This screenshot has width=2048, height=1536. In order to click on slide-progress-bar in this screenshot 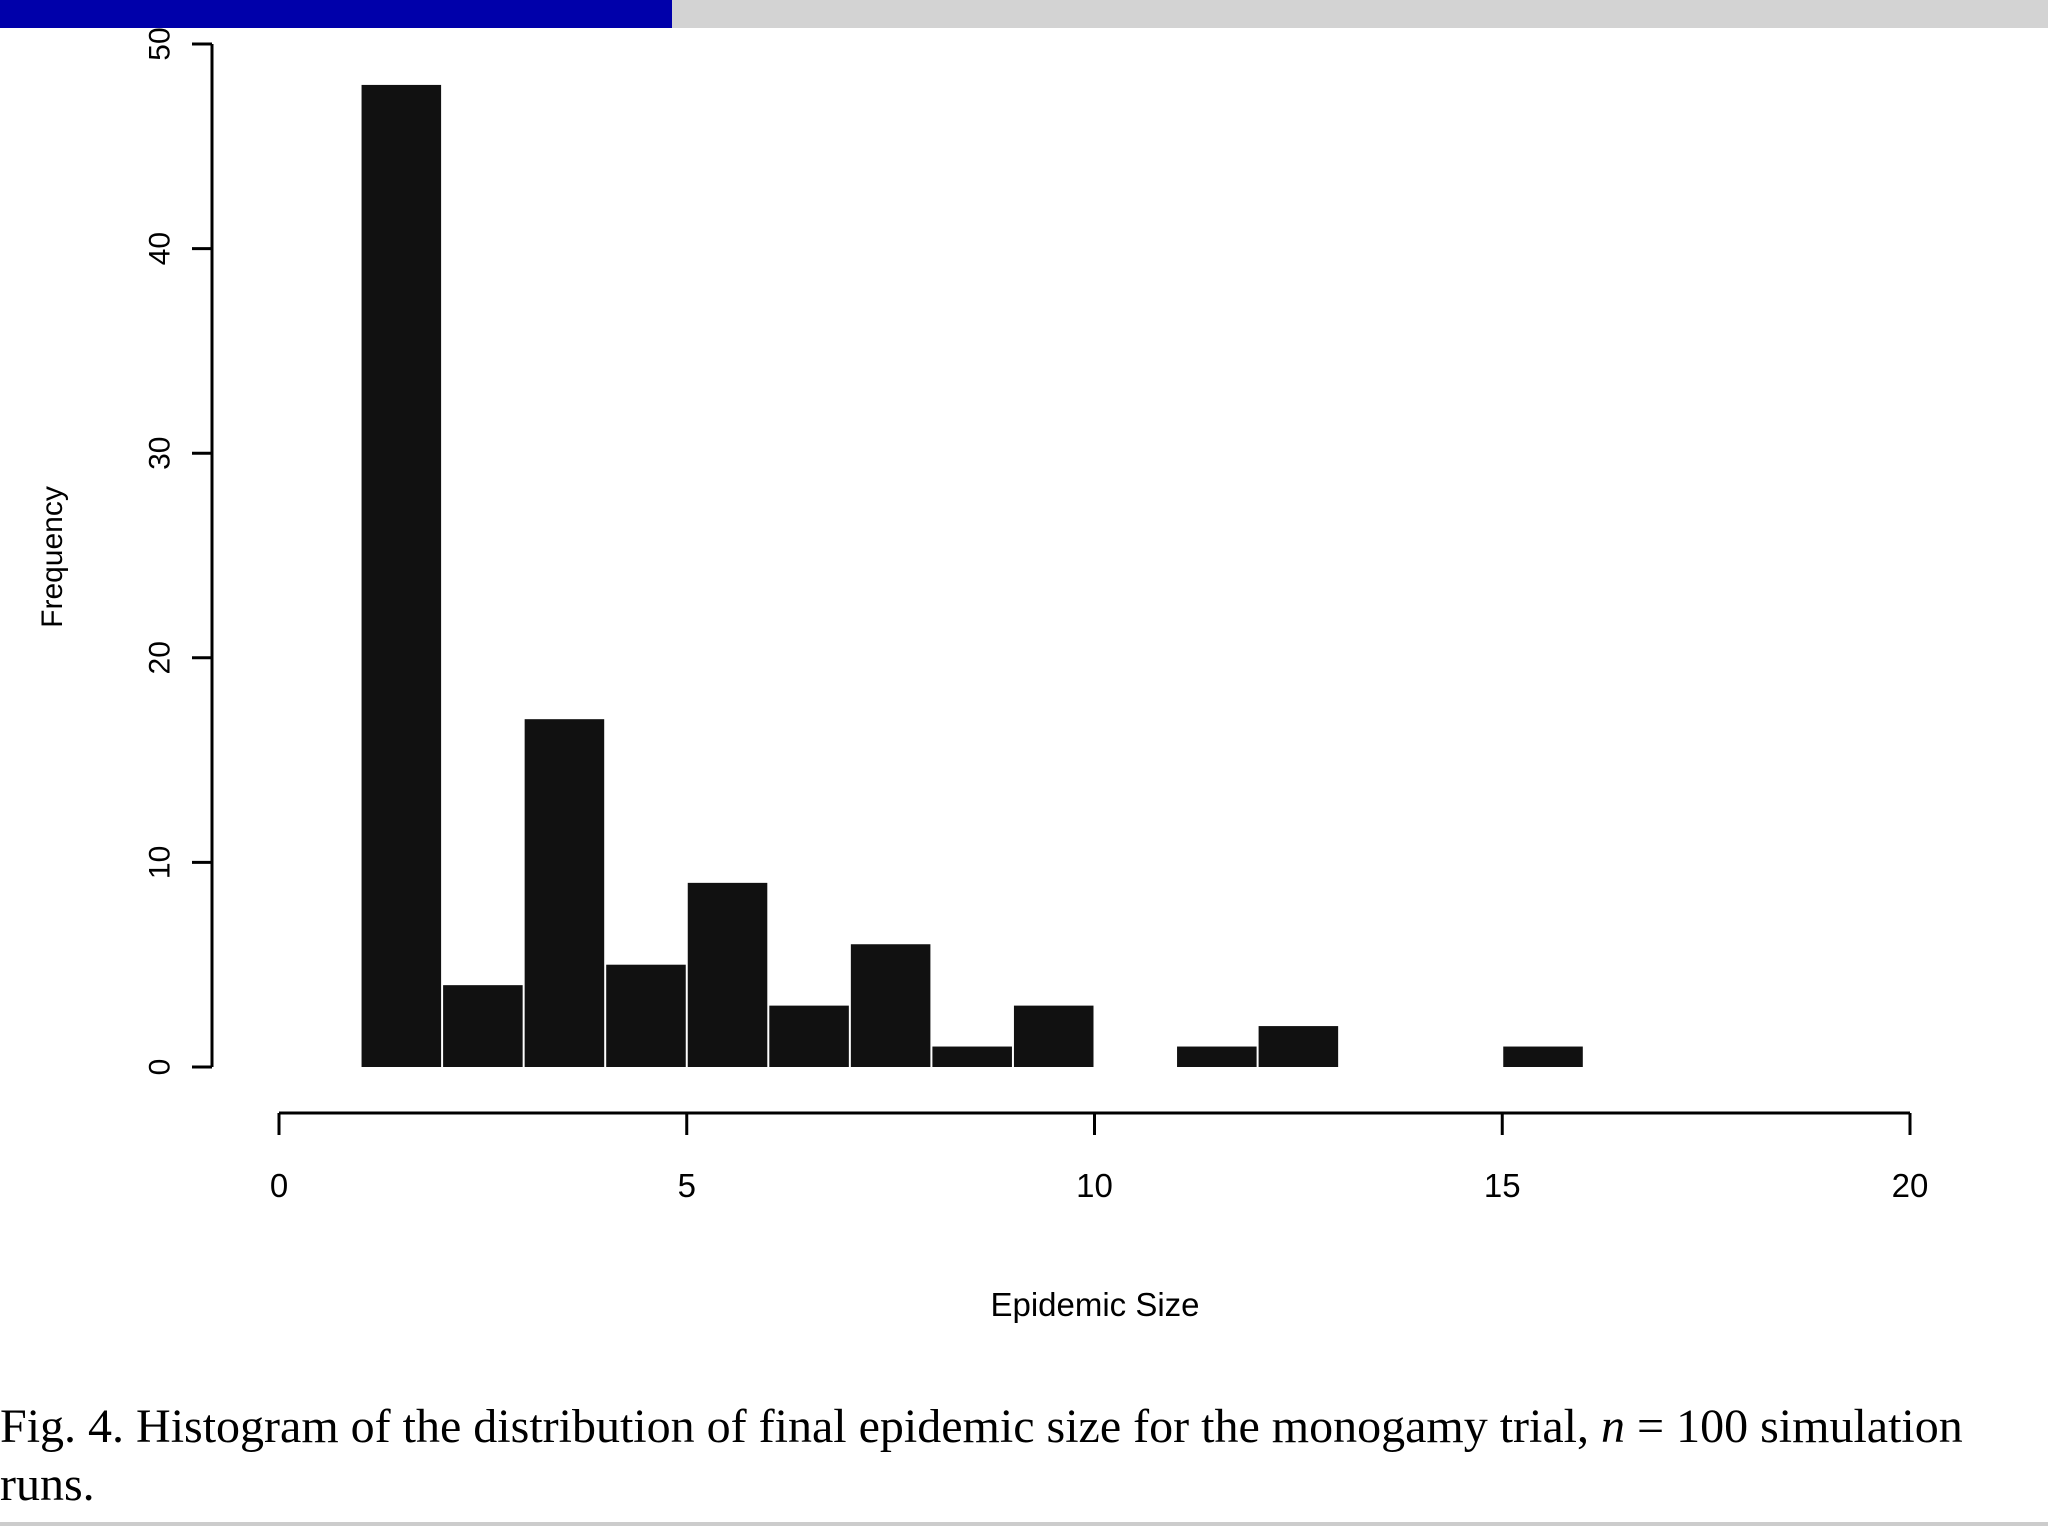, I will do `click(1024, 14)`.